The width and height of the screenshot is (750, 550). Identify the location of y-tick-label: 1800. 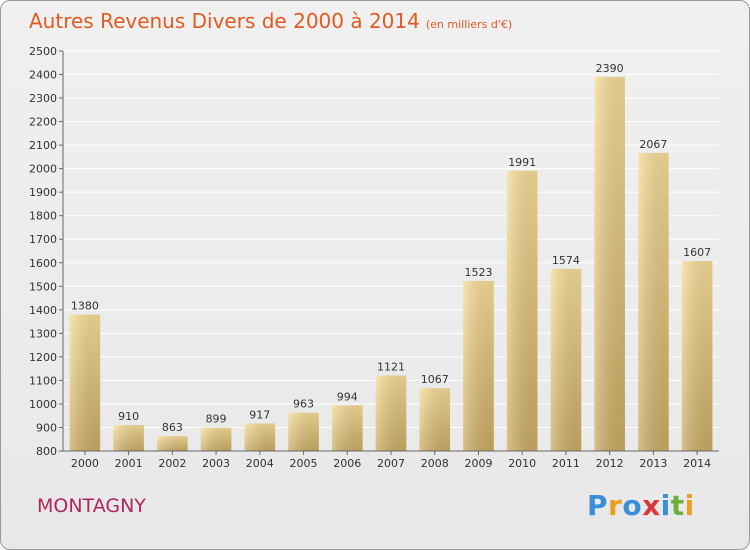
(43, 216).